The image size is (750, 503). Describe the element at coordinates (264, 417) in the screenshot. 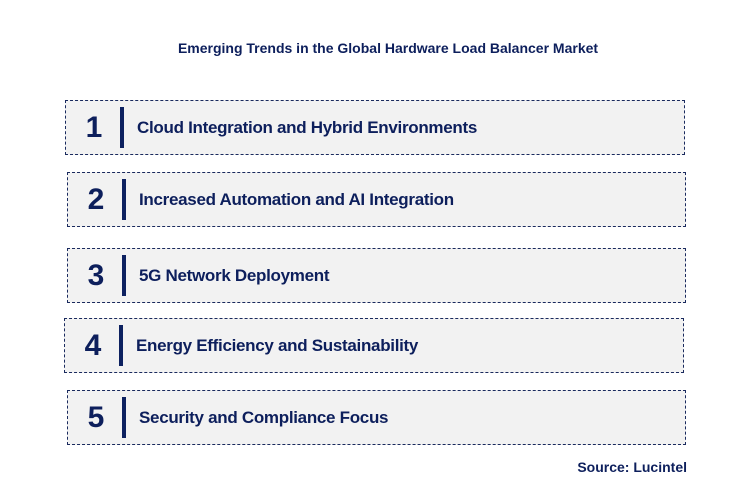

I see `trend-label: Security and Compliance Focus` at that location.